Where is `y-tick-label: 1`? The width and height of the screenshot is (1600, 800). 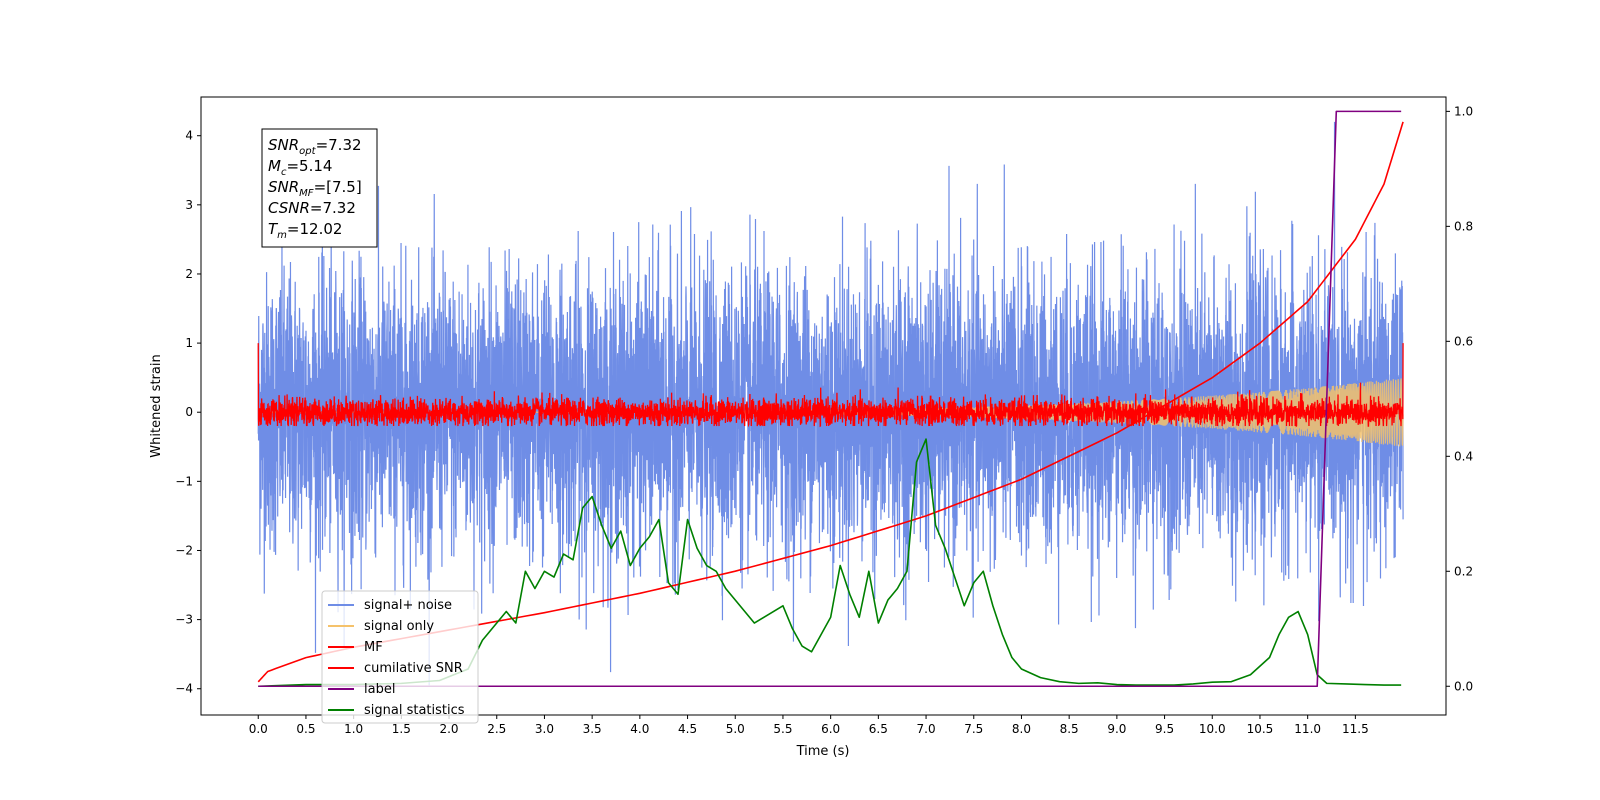 y-tick-label: 1 is located at coordinates (189, 343).